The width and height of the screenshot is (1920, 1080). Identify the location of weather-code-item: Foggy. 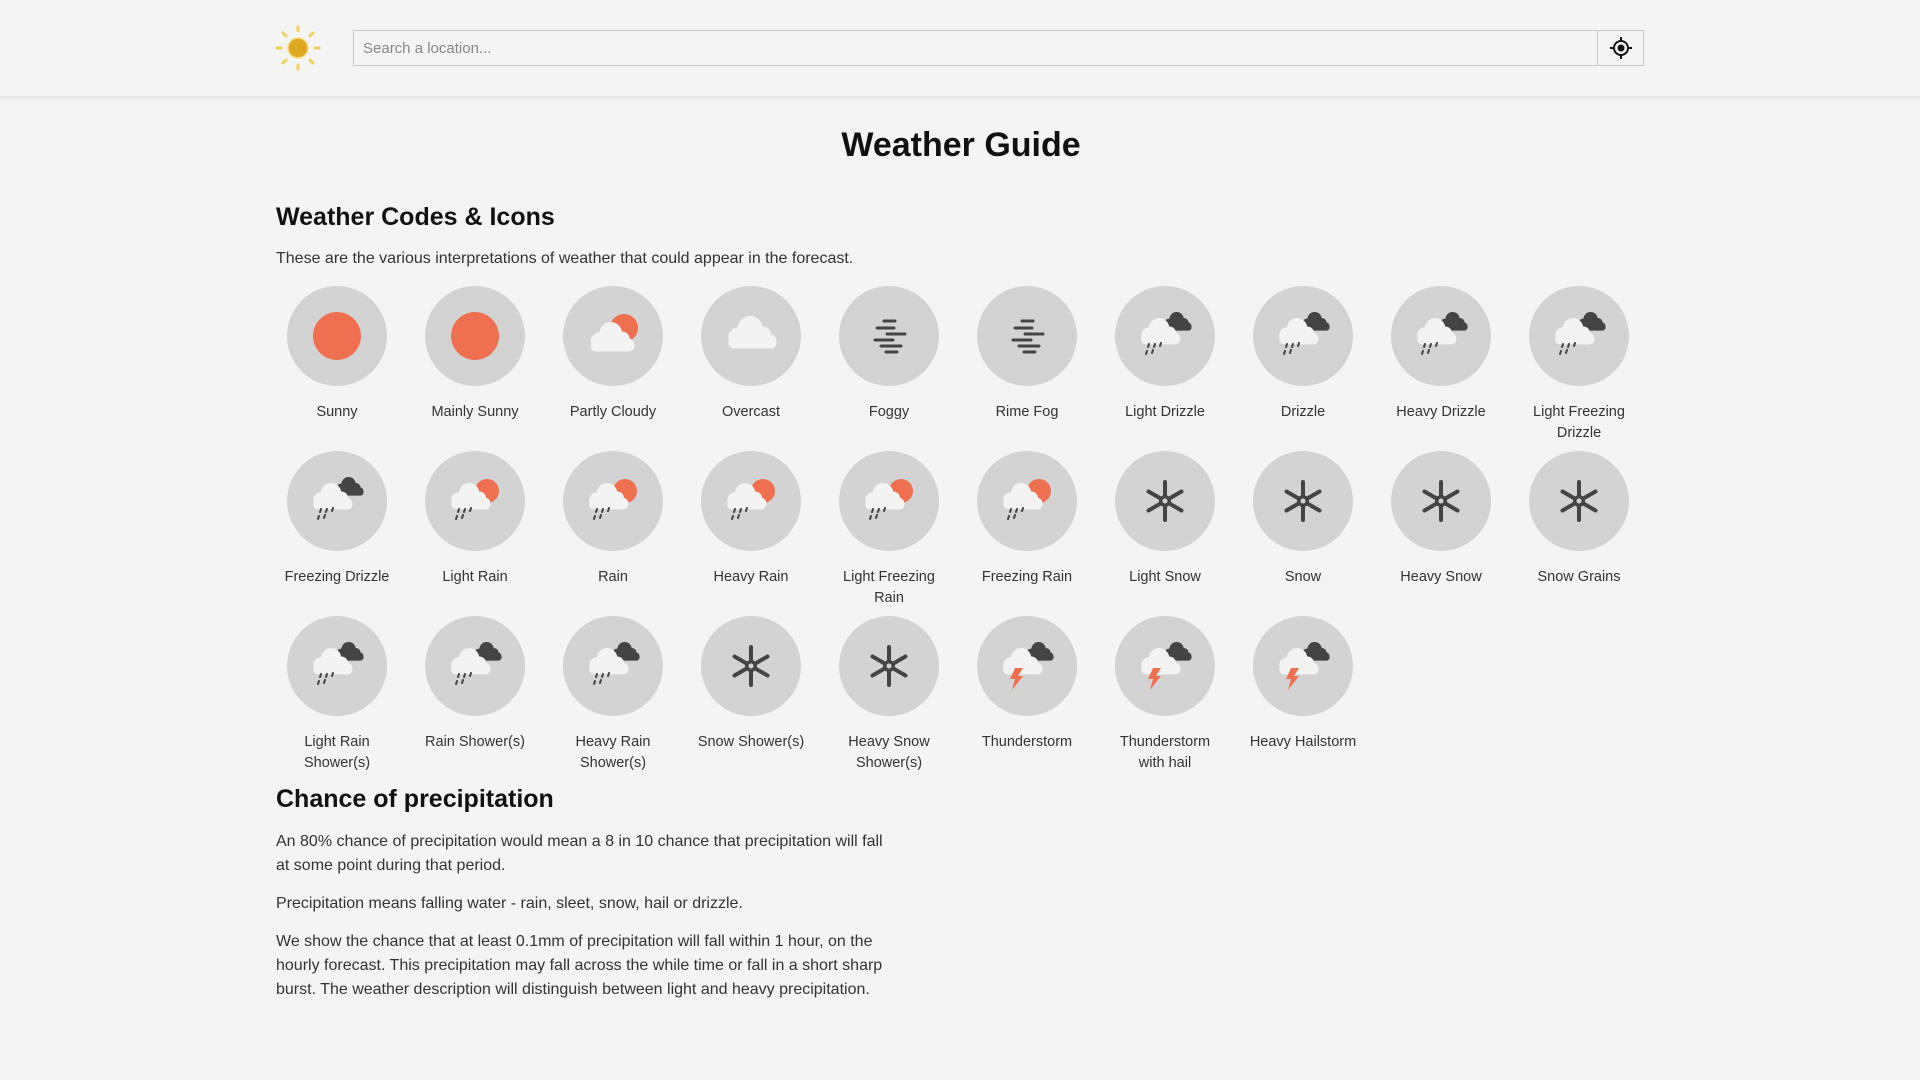
(889, 366).